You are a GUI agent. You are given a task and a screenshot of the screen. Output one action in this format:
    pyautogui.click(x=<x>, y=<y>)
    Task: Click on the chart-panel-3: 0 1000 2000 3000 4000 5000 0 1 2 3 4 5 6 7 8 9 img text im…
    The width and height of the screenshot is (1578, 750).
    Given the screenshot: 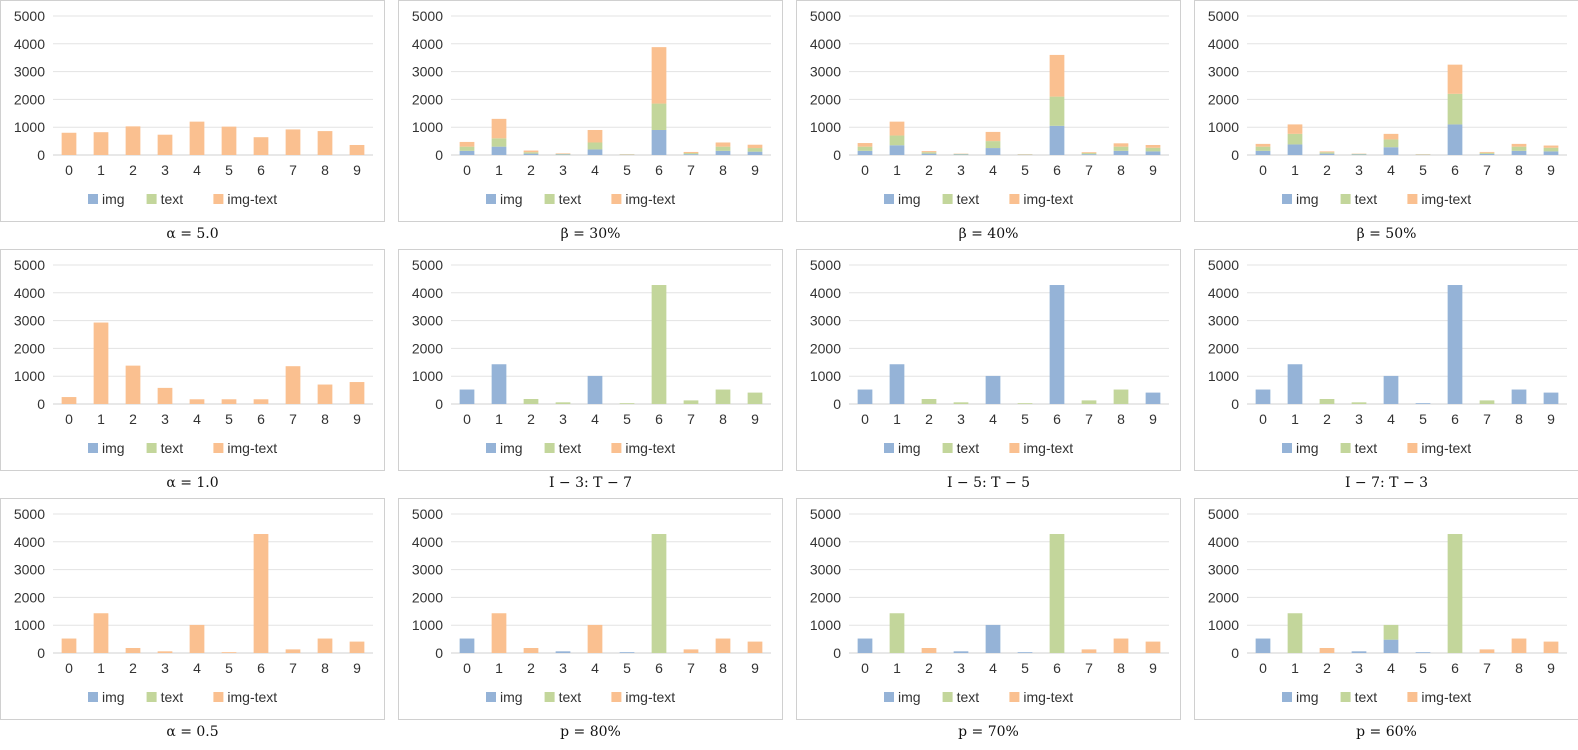 What is the action you would take?
    pyautogui.click(x=988, y=122)
    